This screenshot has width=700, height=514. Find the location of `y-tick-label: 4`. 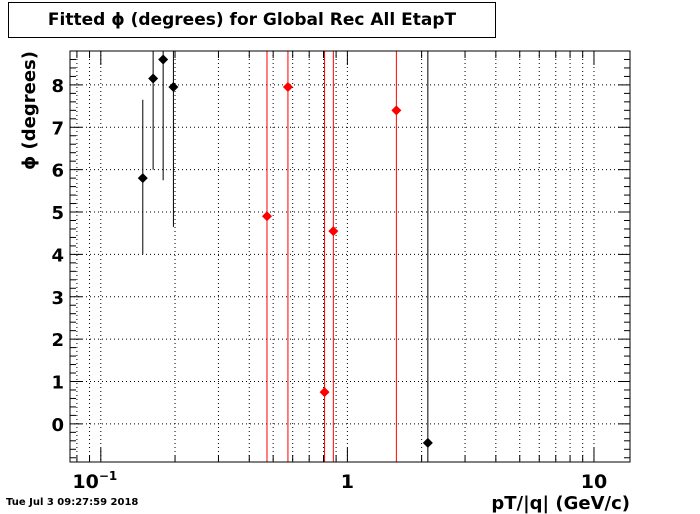

y-tick-label: 4 is located at coordinates (57, 255).